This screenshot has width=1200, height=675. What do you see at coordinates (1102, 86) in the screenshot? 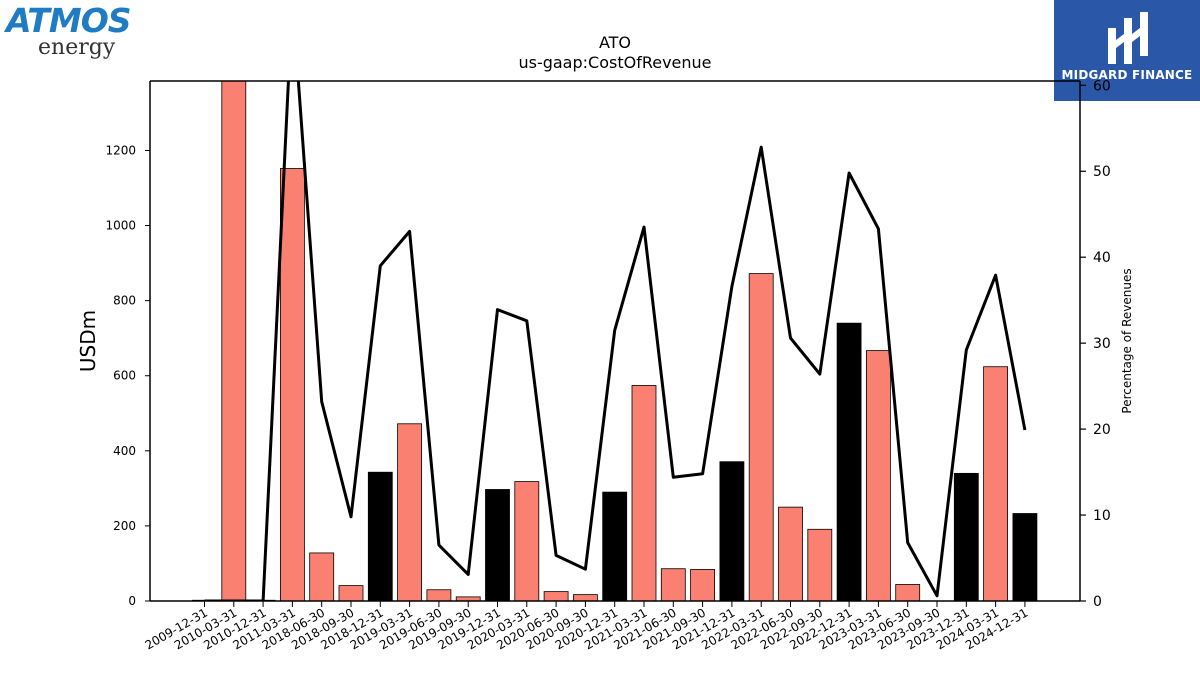
I see `right-tick-label-60: 60` at bounding box center [1102, 86].